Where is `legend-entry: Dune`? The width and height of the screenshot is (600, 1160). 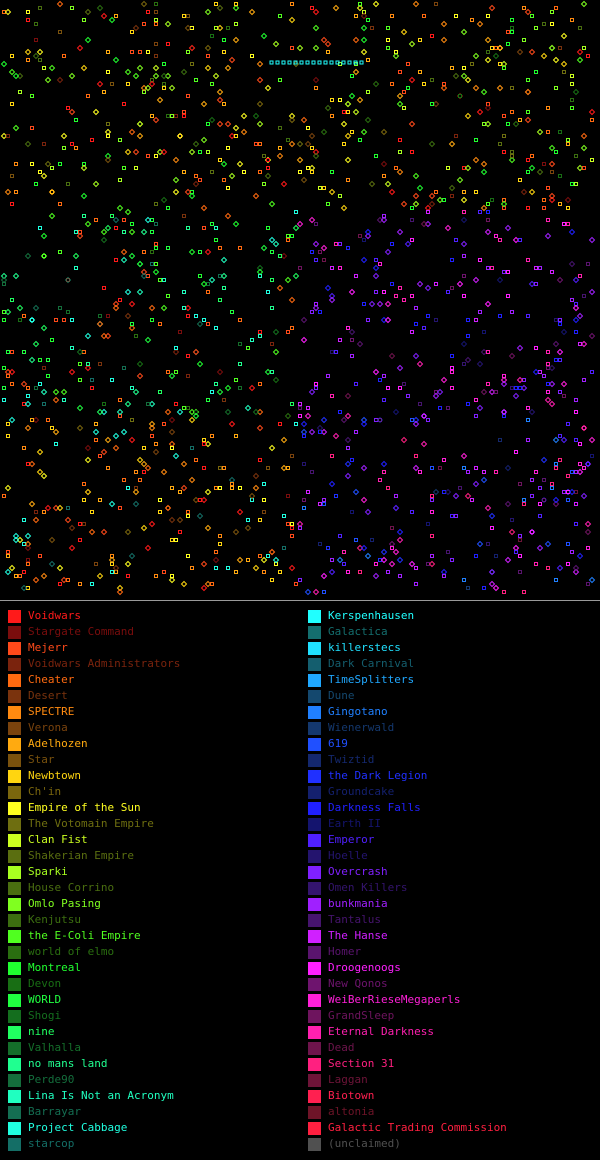 legend-entry: Dune is located at coordinates (407, 696).